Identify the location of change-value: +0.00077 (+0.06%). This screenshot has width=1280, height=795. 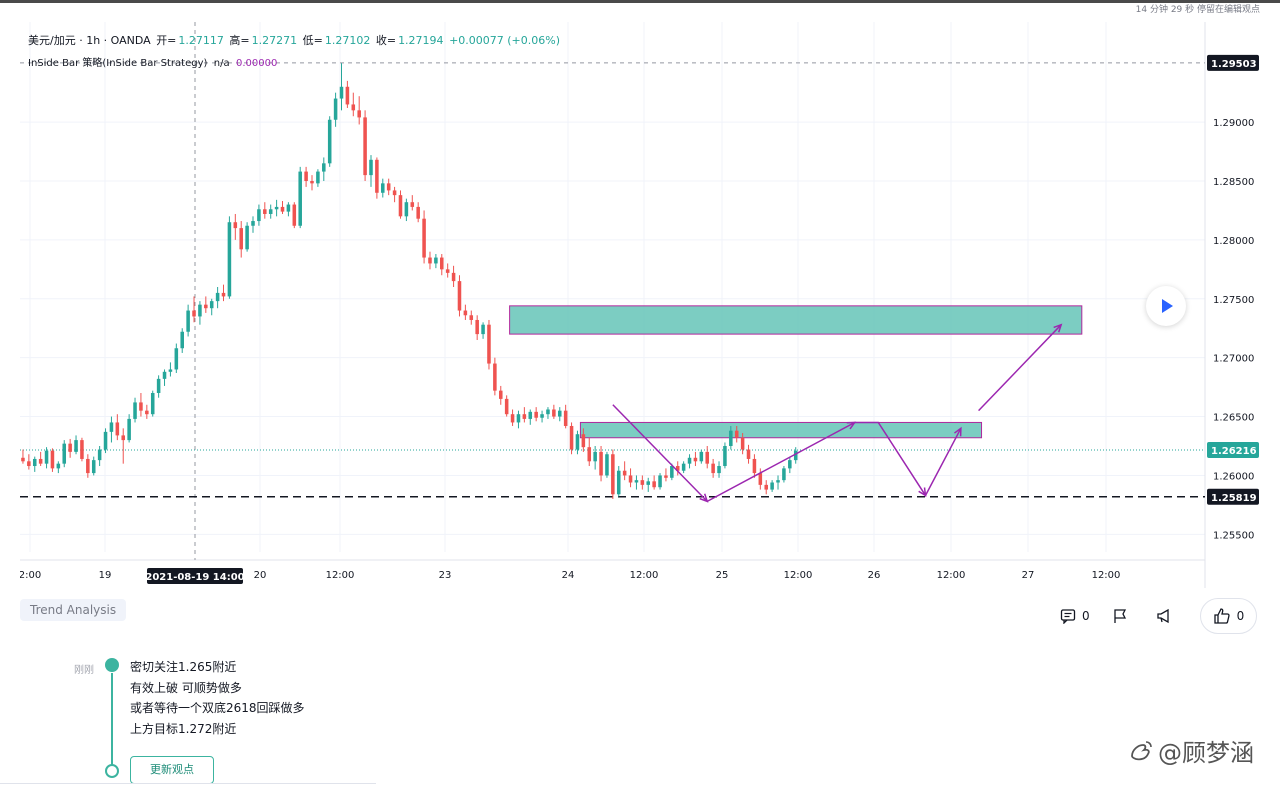
(505, 40).